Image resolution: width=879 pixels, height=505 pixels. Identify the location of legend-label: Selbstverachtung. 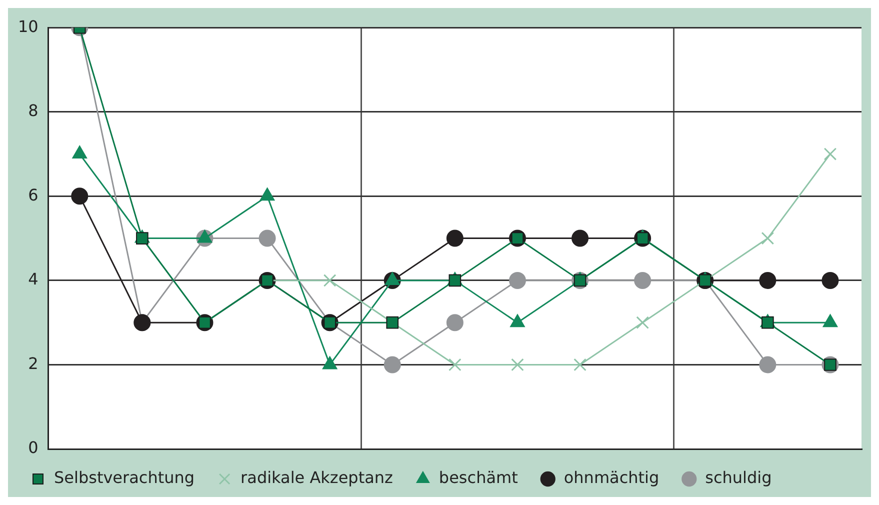
(124, 478).